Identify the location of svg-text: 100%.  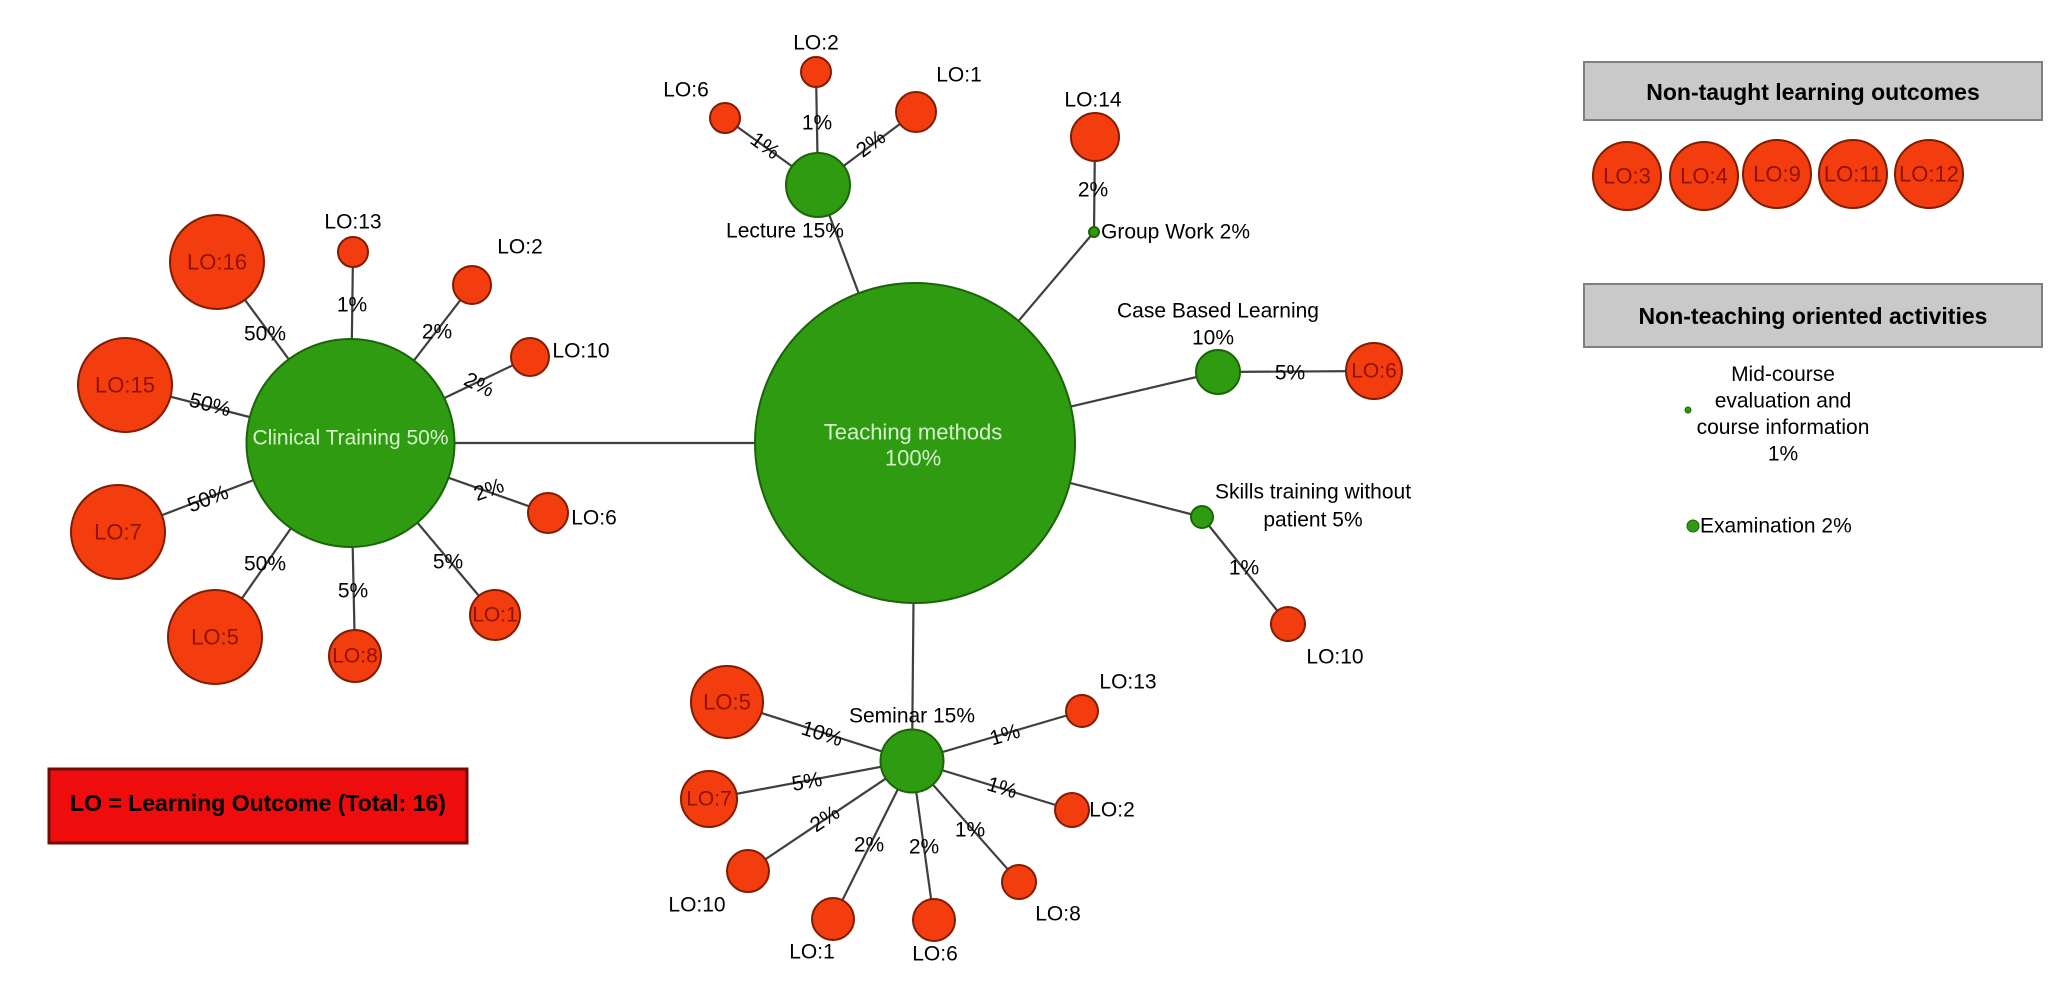
(913, 458).